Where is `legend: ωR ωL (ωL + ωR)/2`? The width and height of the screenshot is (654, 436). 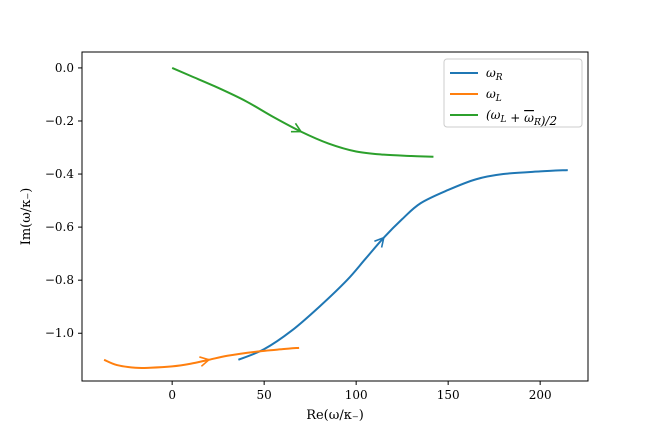 legend: ωR ωL (ωL + ωR)/2 is located at coordinates (513, 93).